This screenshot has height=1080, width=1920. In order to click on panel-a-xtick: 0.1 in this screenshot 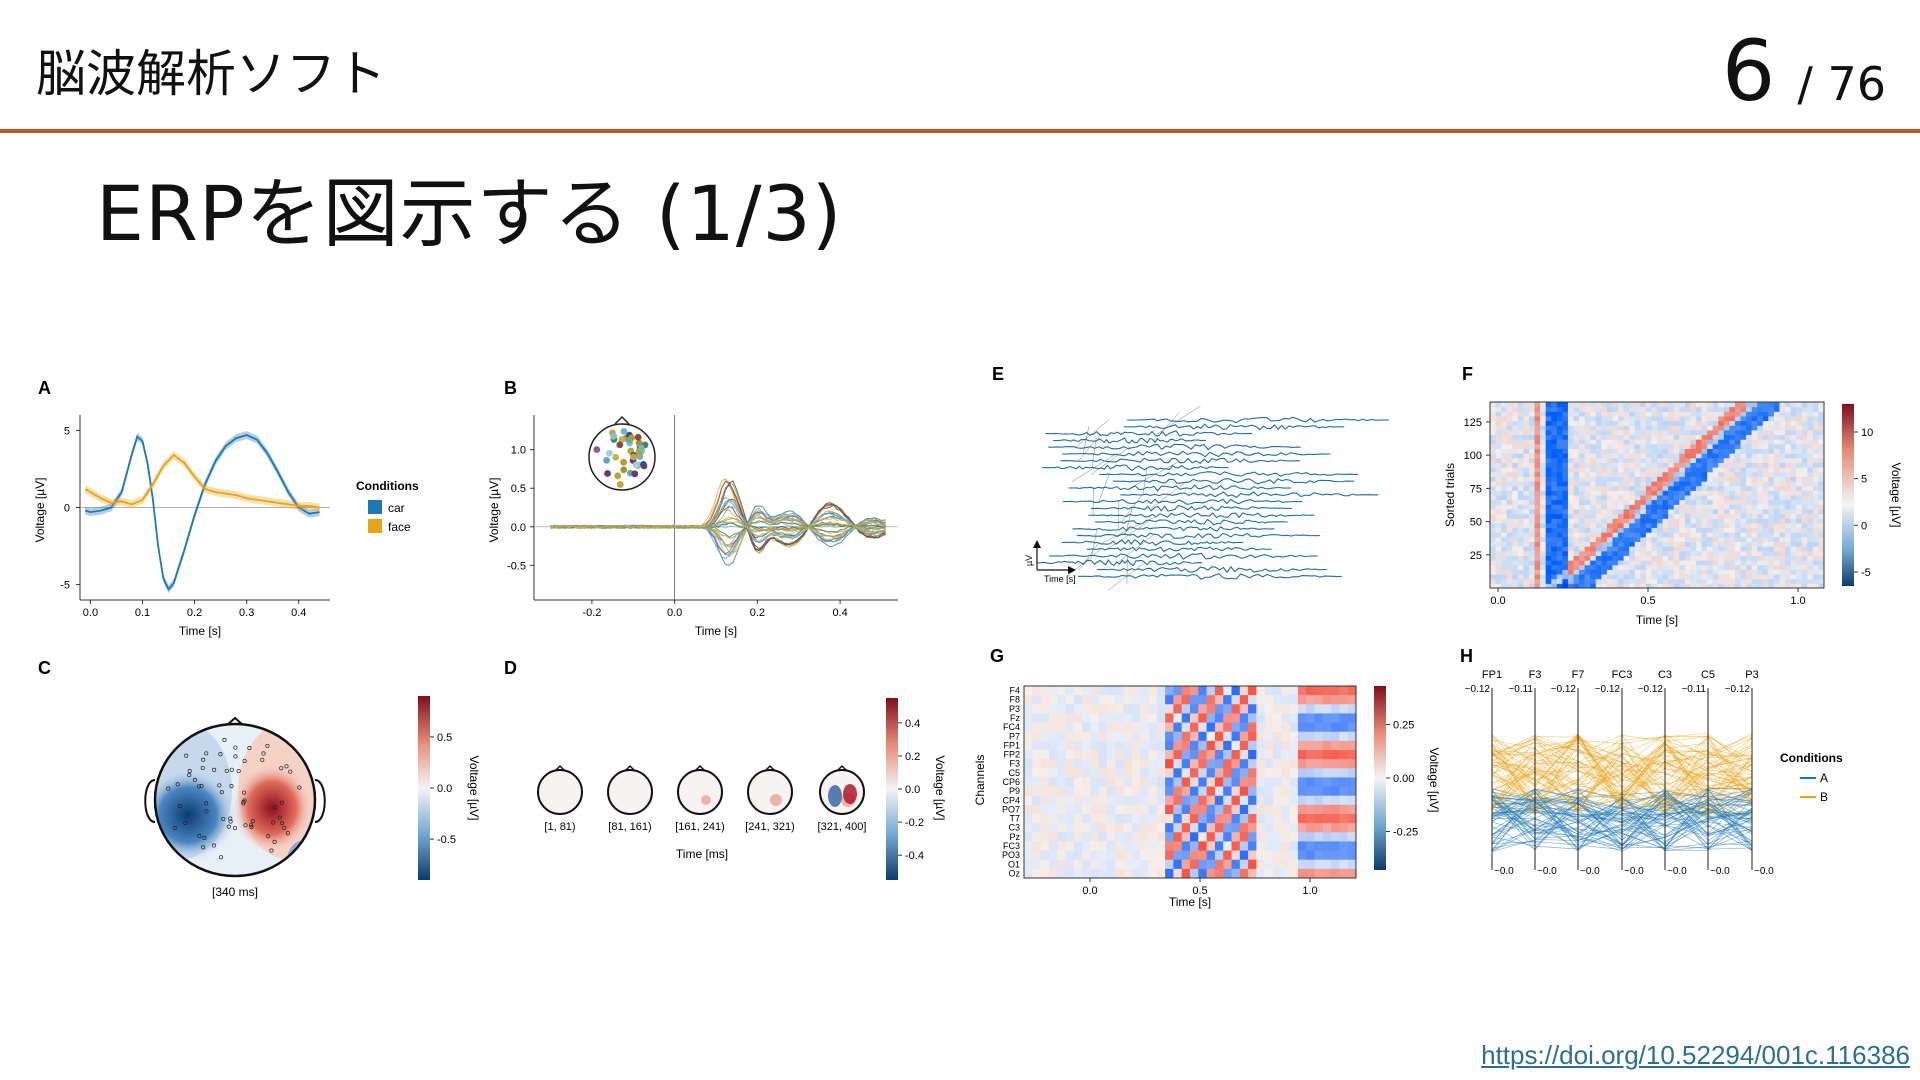, I will do `click(142, 613)`.